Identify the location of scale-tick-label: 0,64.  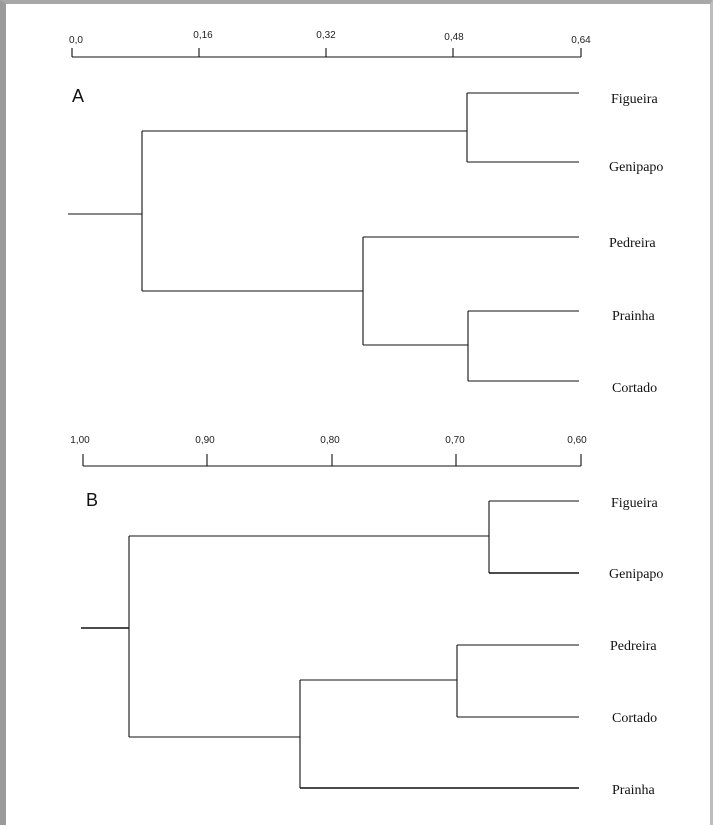
(581, 40).